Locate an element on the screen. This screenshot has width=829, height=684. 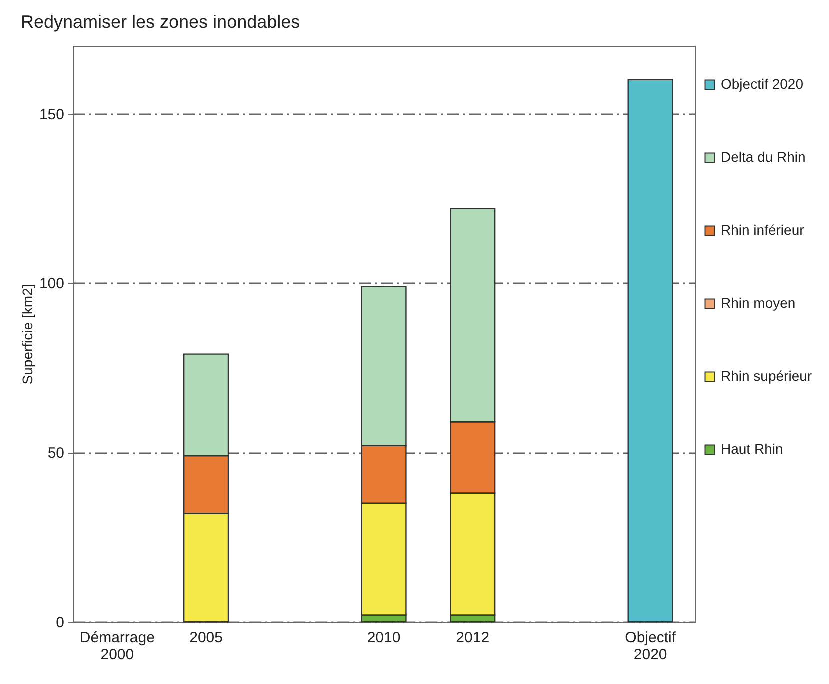
x-tick-label: 2012 is located at coordinates (473, 638).